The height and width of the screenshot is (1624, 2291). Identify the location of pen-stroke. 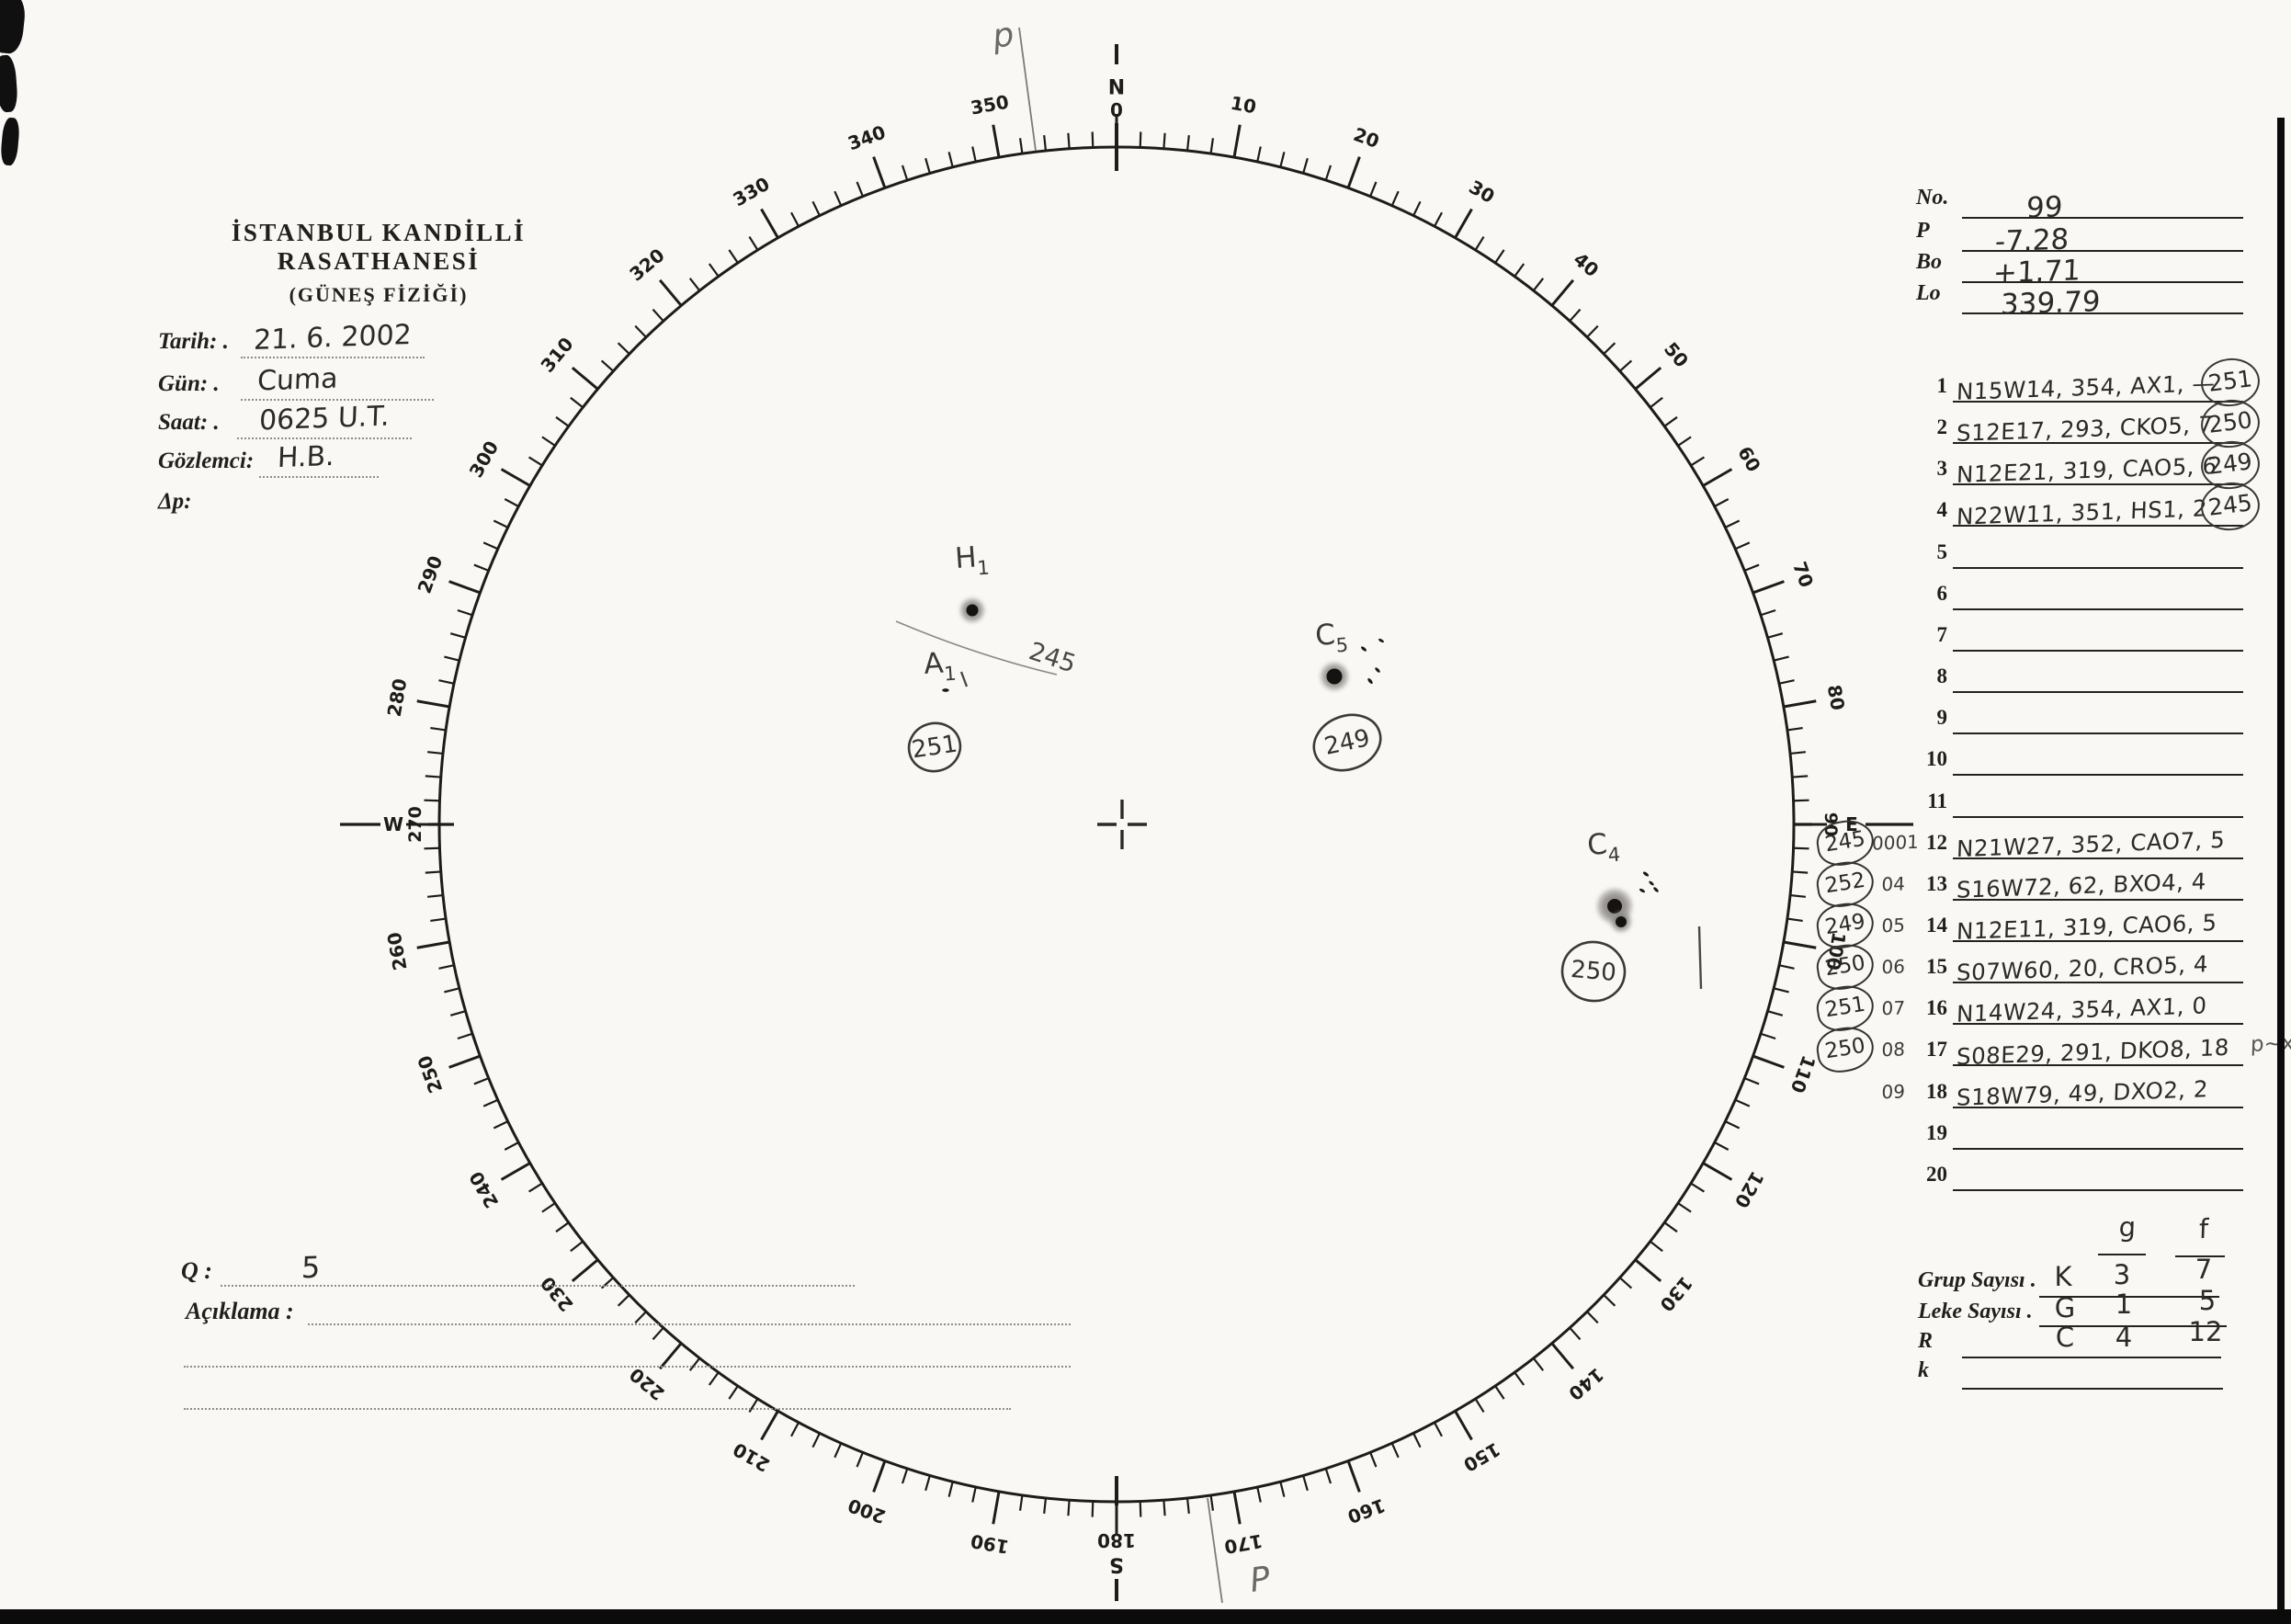
(964, 679).